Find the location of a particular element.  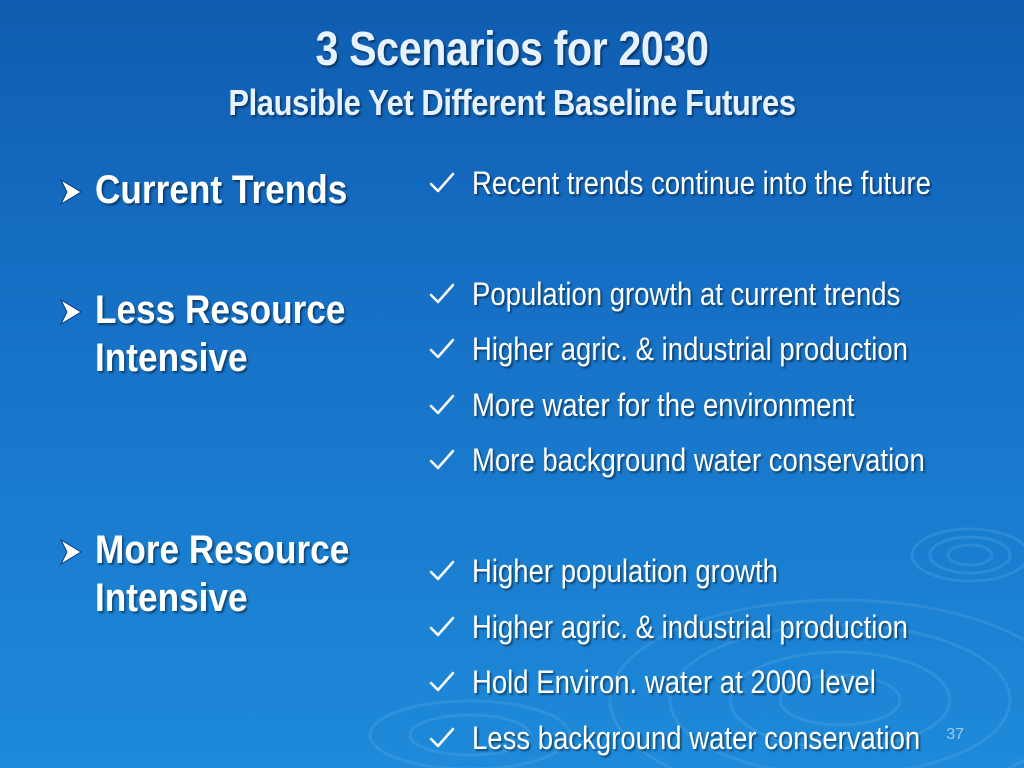

scenario-current-trends: Current Trends is located at coordinates (235, 190).